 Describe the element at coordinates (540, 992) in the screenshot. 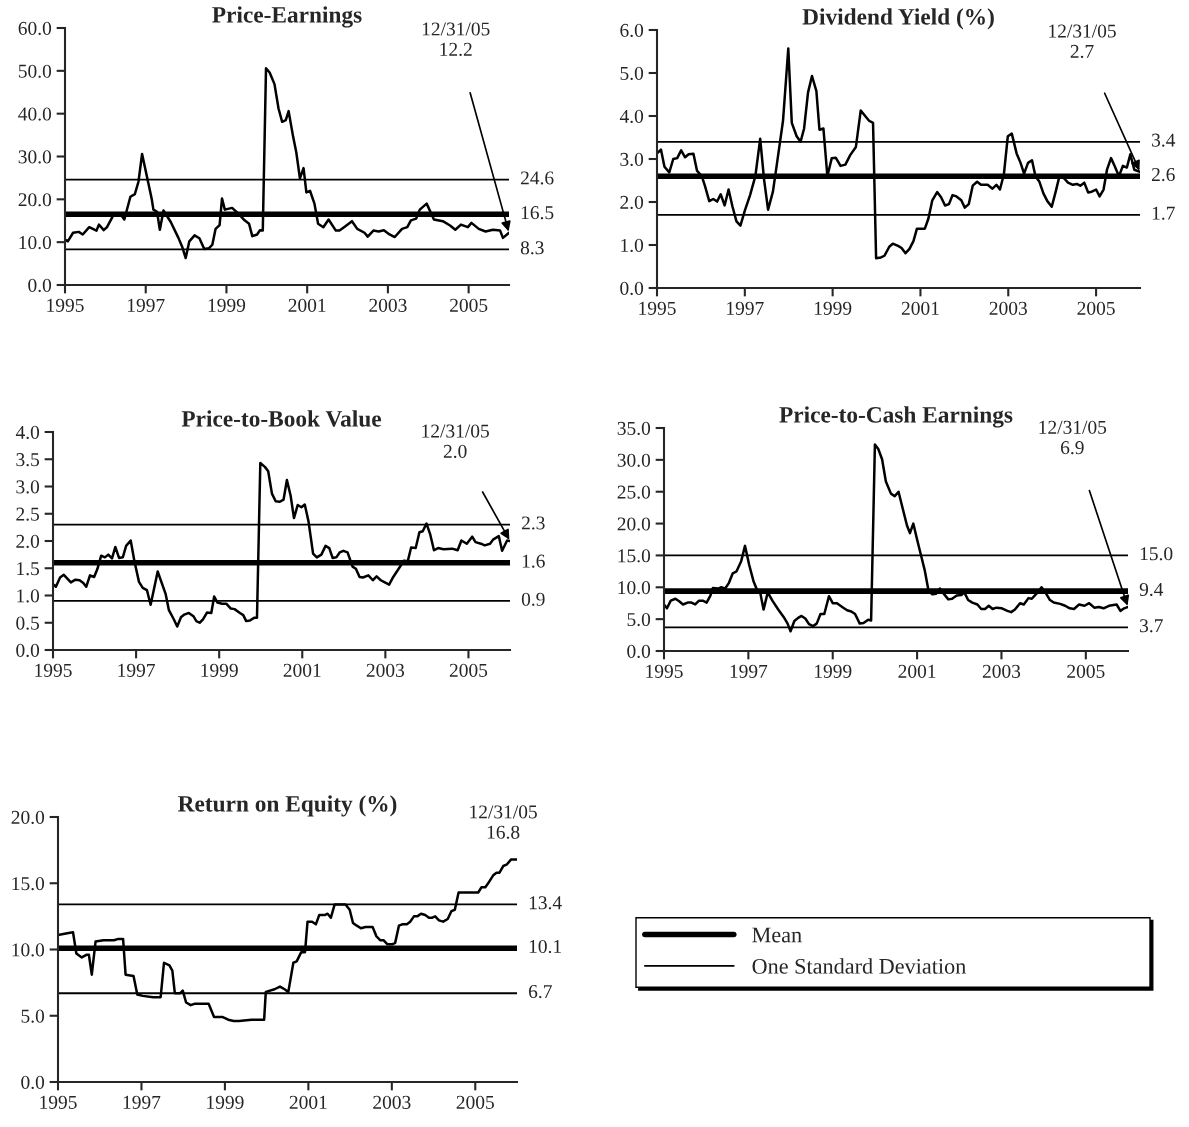

I see `ref-line-label: 6.7` at that location.